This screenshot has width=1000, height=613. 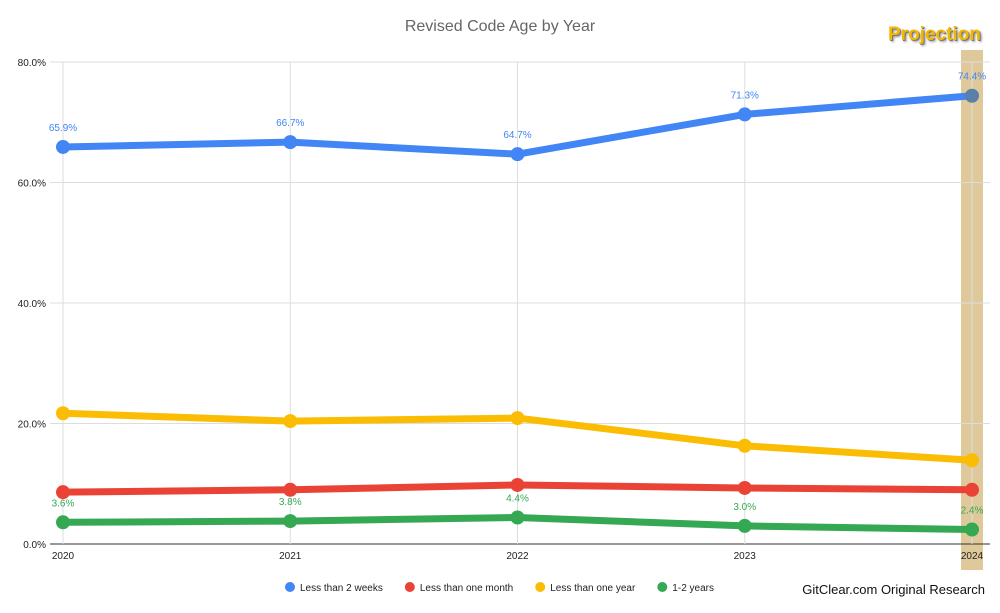 What do you see at coordinates (290, 556) in the screenshot?
I see `x-tick-label: 2021` at bounding box center [290, 556].